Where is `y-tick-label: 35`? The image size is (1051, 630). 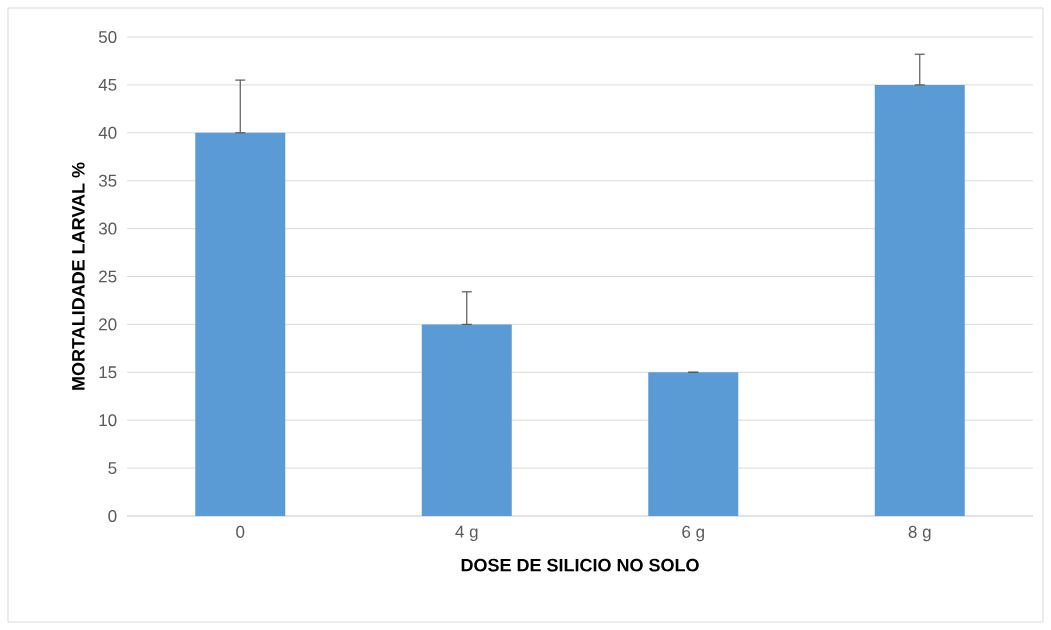
y-tick-label: 35 is located at coordinates (107, 180).